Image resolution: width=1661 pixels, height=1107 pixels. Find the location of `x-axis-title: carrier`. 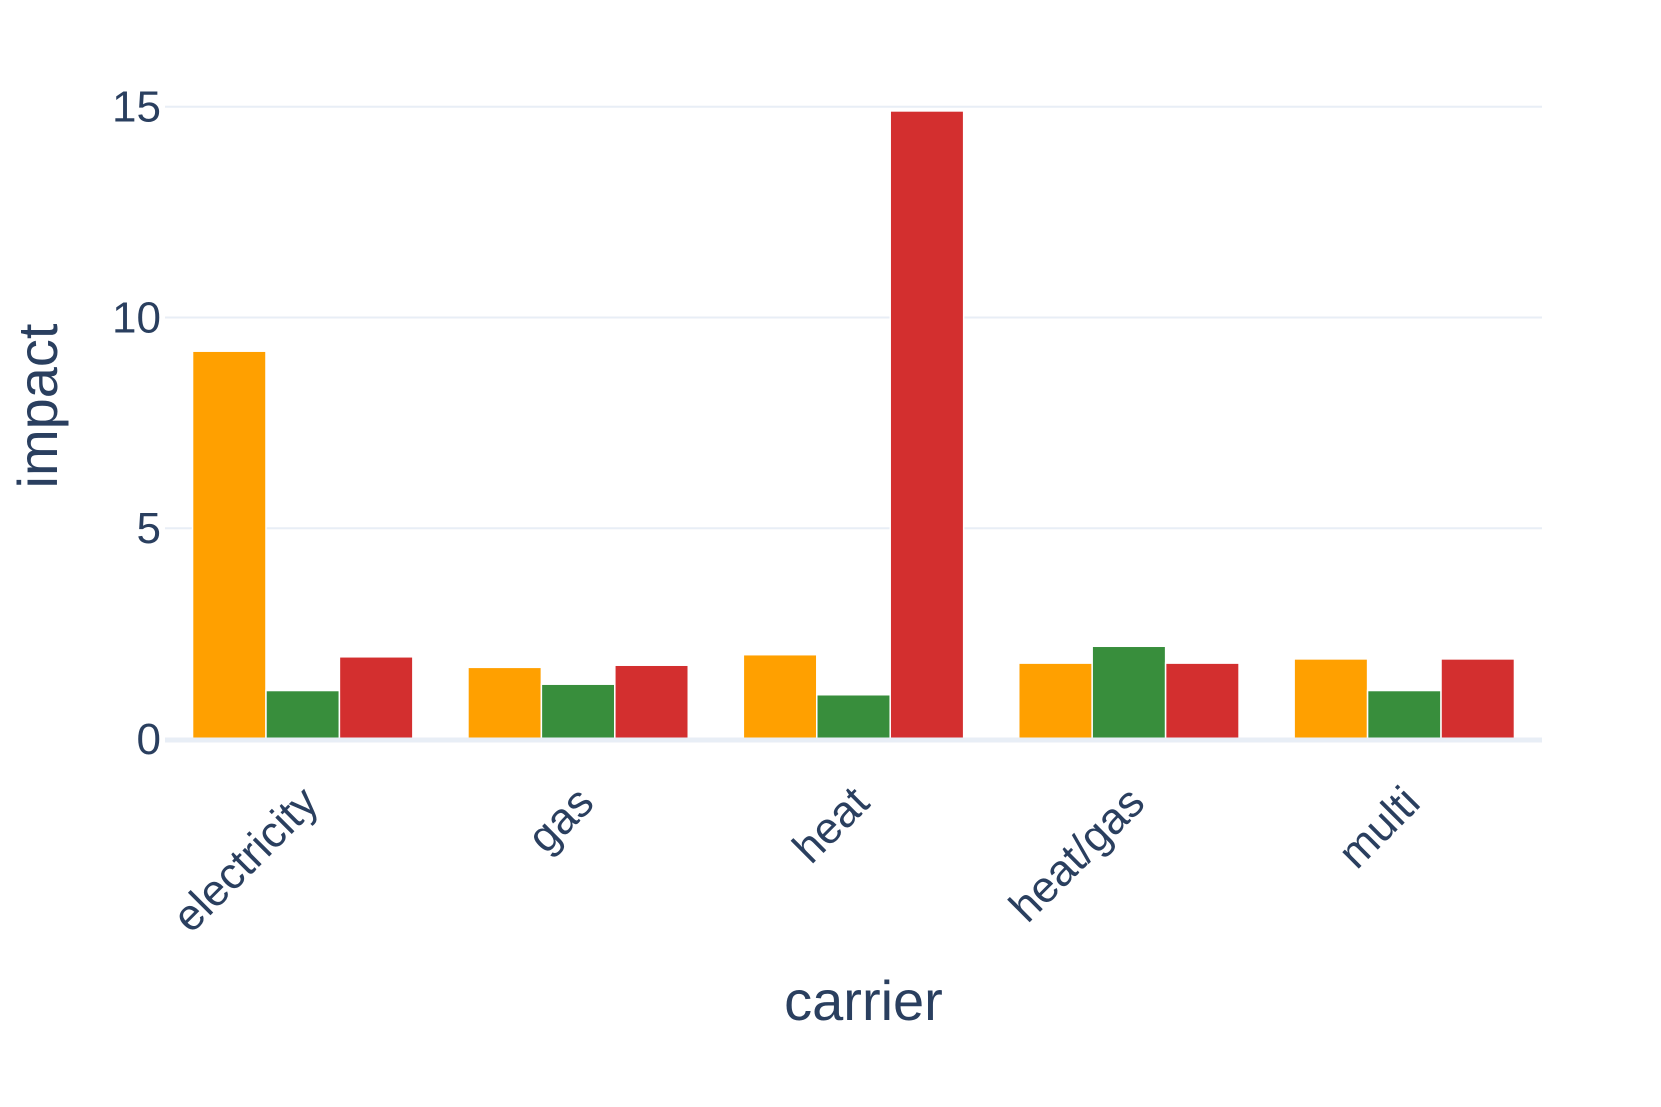

x-axis-title: carrier is located at coordinates (863, 1000).